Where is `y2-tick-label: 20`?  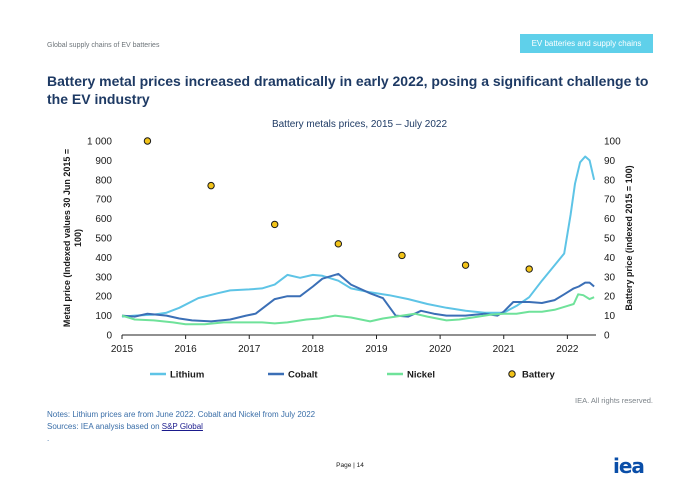 y2-tick-label: 20 is located at coordinates (610, 297).